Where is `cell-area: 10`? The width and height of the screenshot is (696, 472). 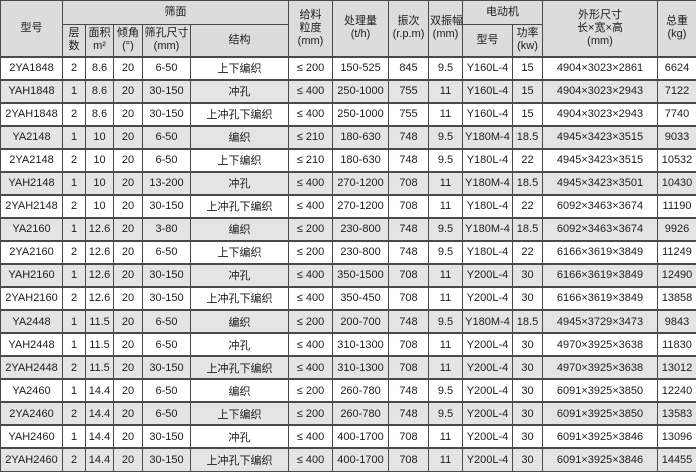 cell-area: 10 is located at coordinates (99, 206).